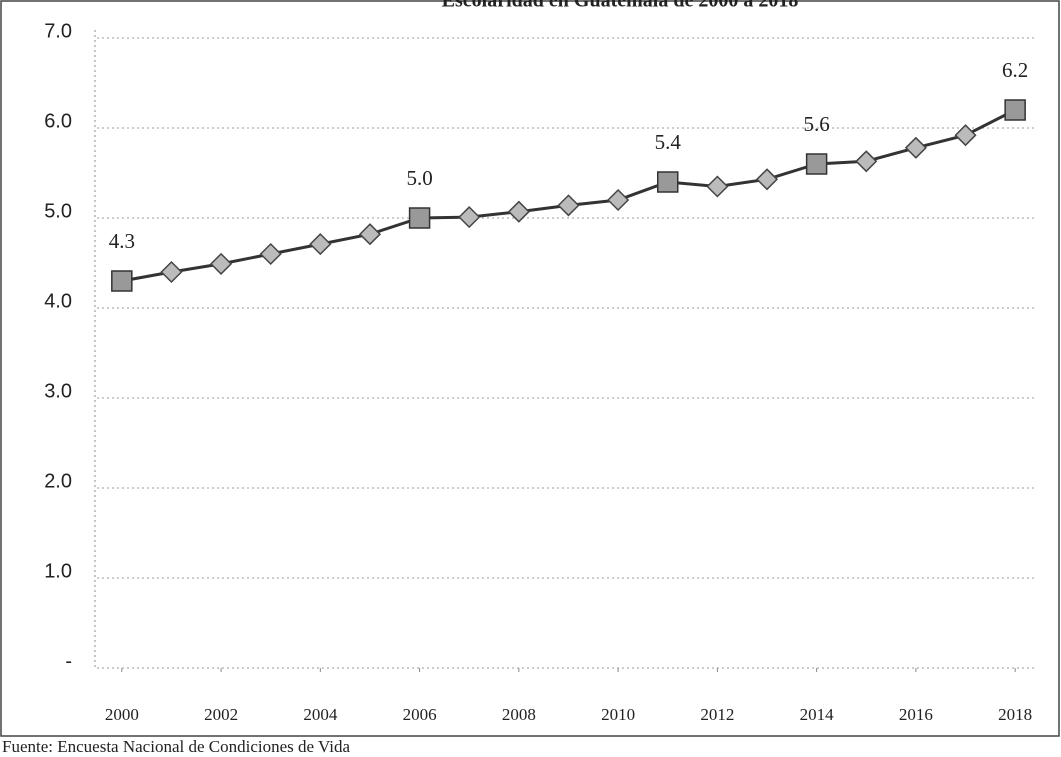  I want to click on y-tick-label: 1.0, so click(58, 571).